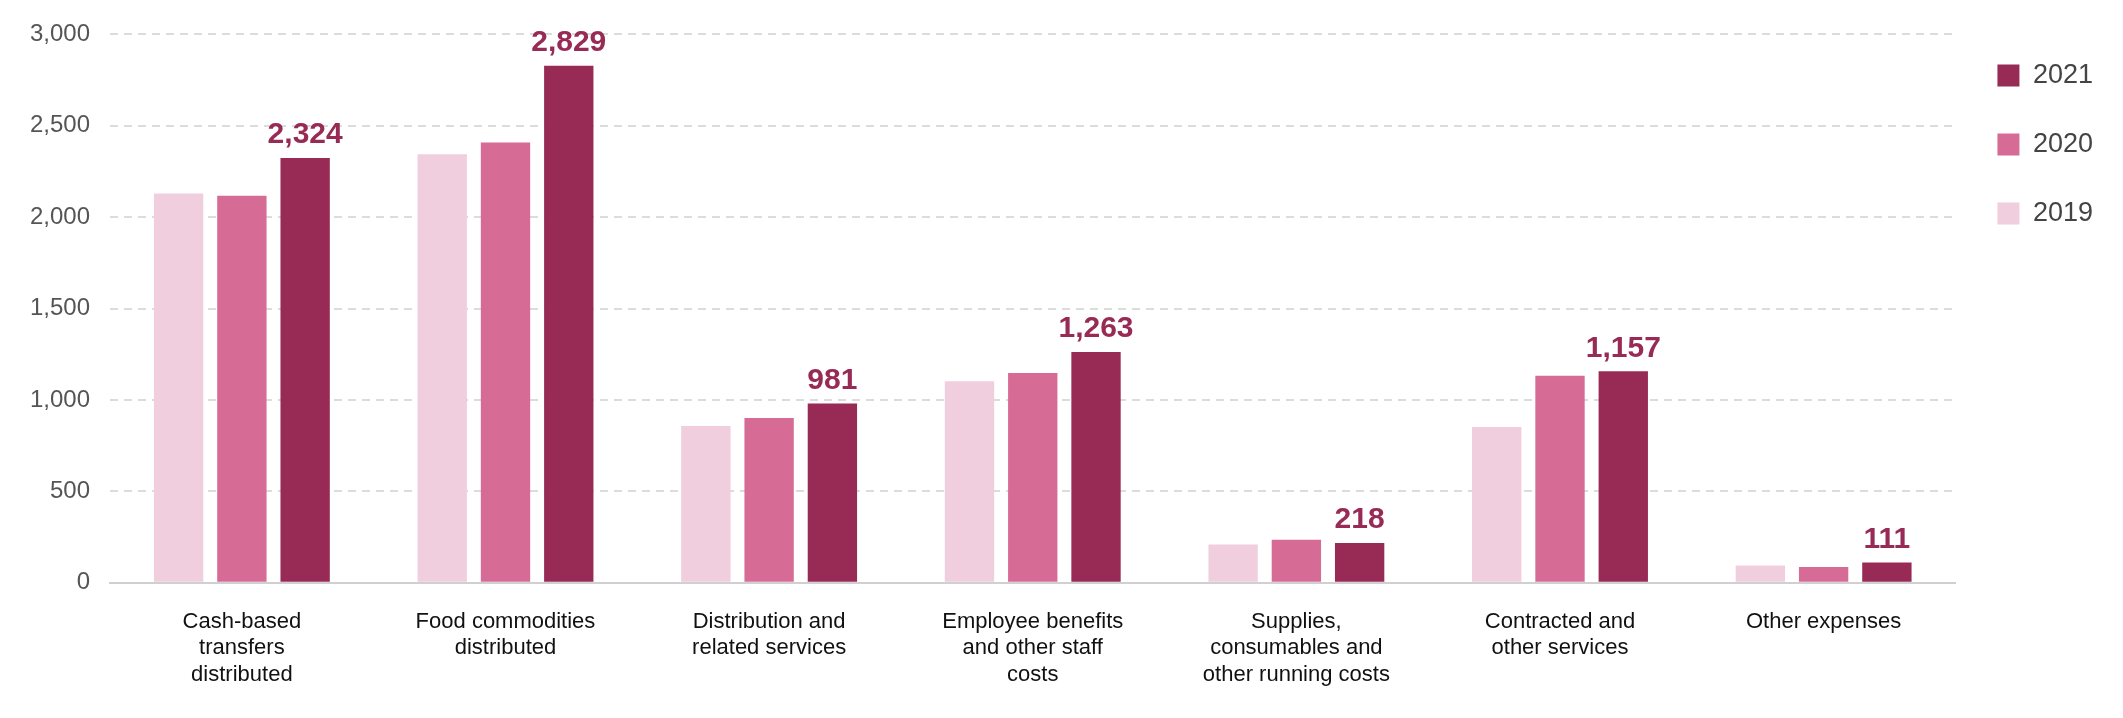 The height and width of the screenshot is (718, 2123). I want to click on legend-label: 2019, so click(2063, 211).